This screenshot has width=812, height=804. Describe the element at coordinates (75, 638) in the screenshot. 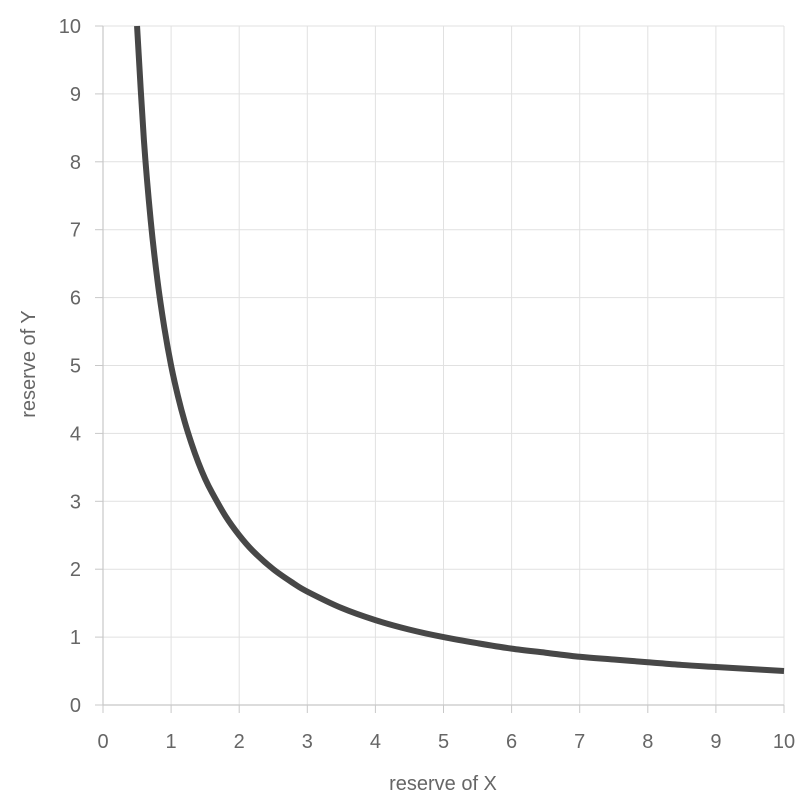

I see `y-tick-label: 1` at that location.